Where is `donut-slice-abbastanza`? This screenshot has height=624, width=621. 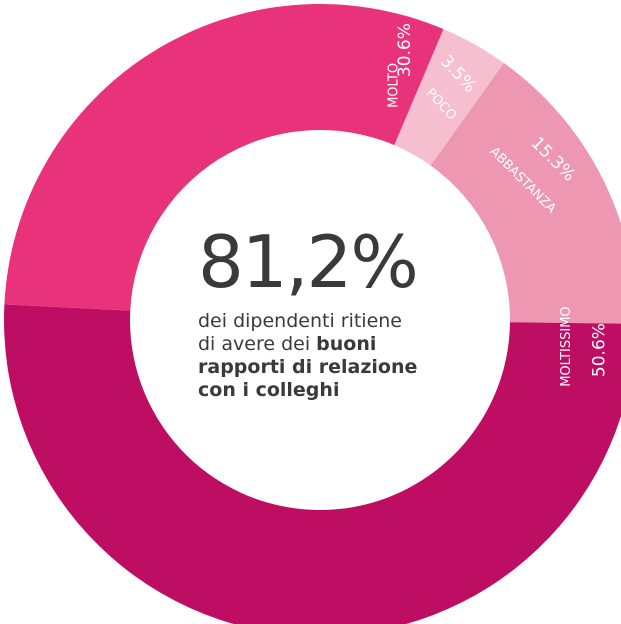
donut-slice-abbastanza is located at coordinates (525, 193).